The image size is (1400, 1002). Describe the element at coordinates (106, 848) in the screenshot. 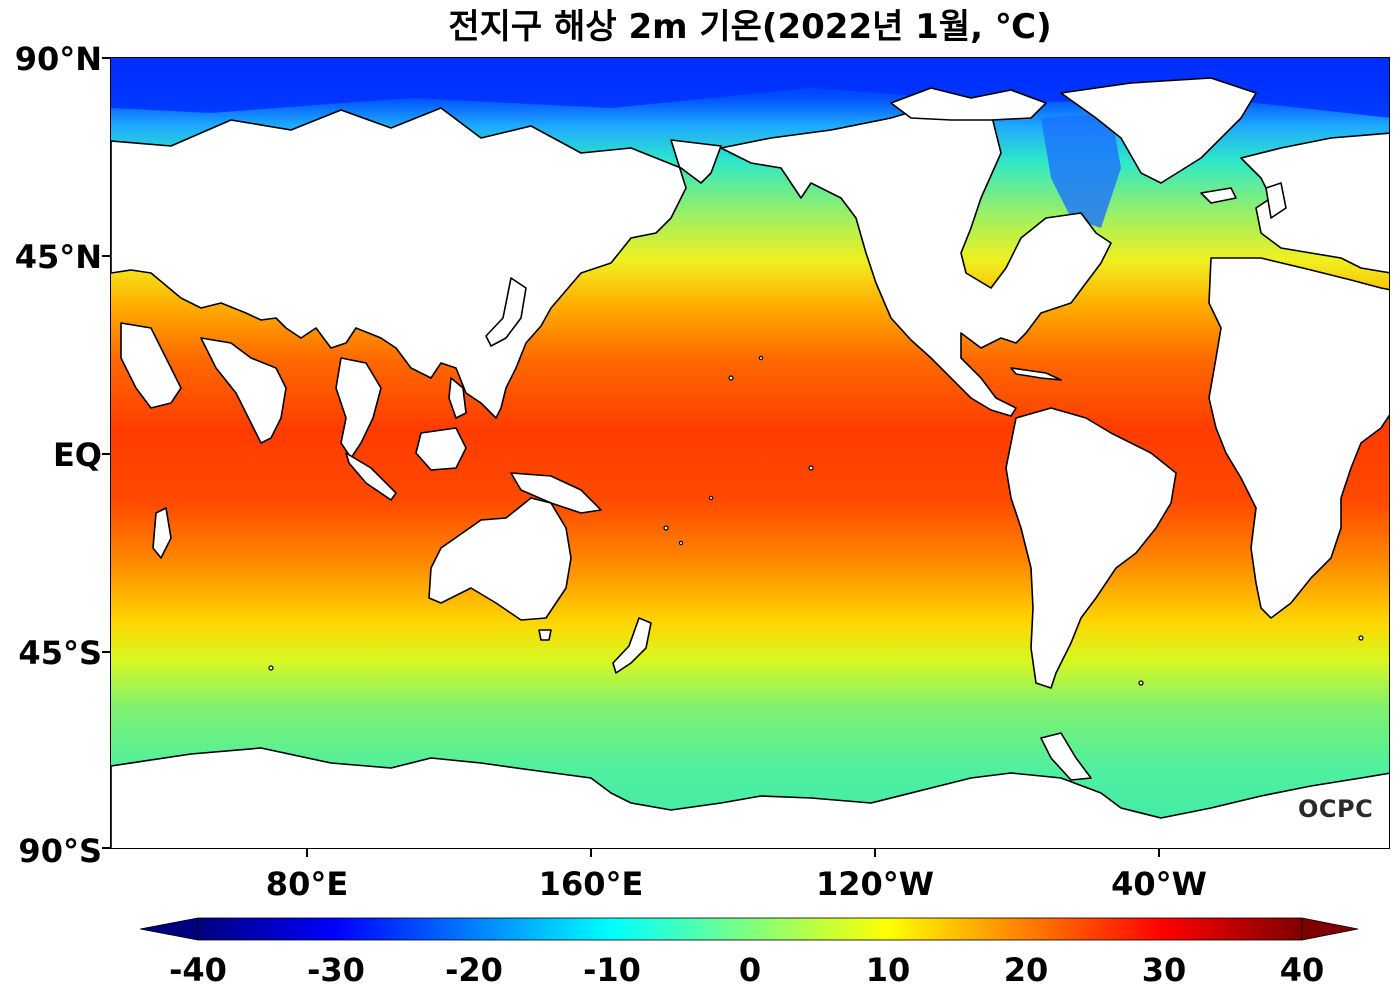

I see `y-tick-90s` at that location.